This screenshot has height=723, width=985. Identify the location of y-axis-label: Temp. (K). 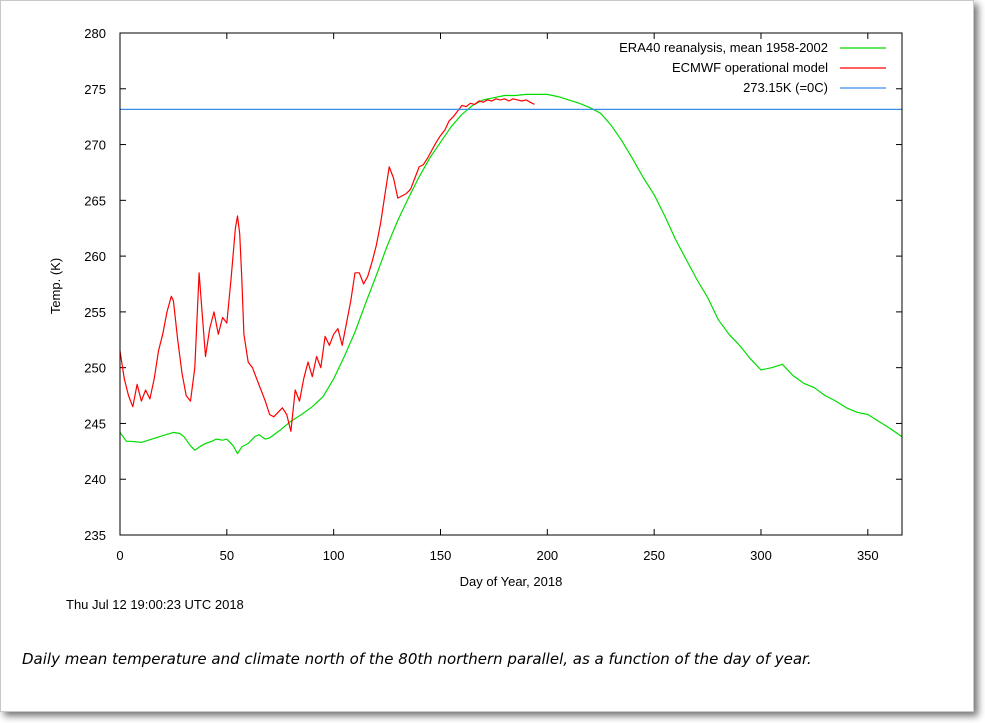
(55, 286).